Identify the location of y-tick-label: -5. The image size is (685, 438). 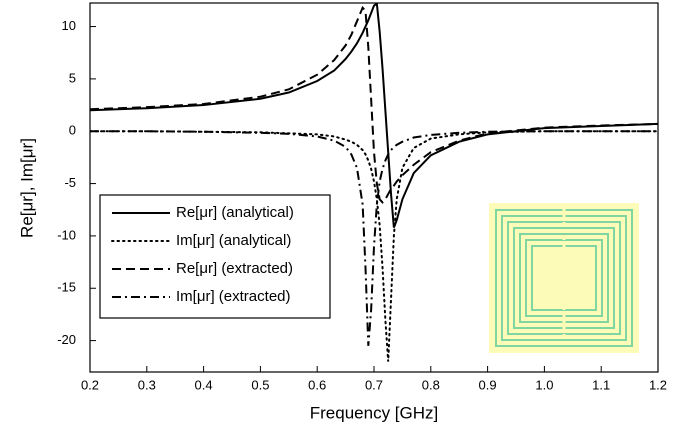
(70, 182).